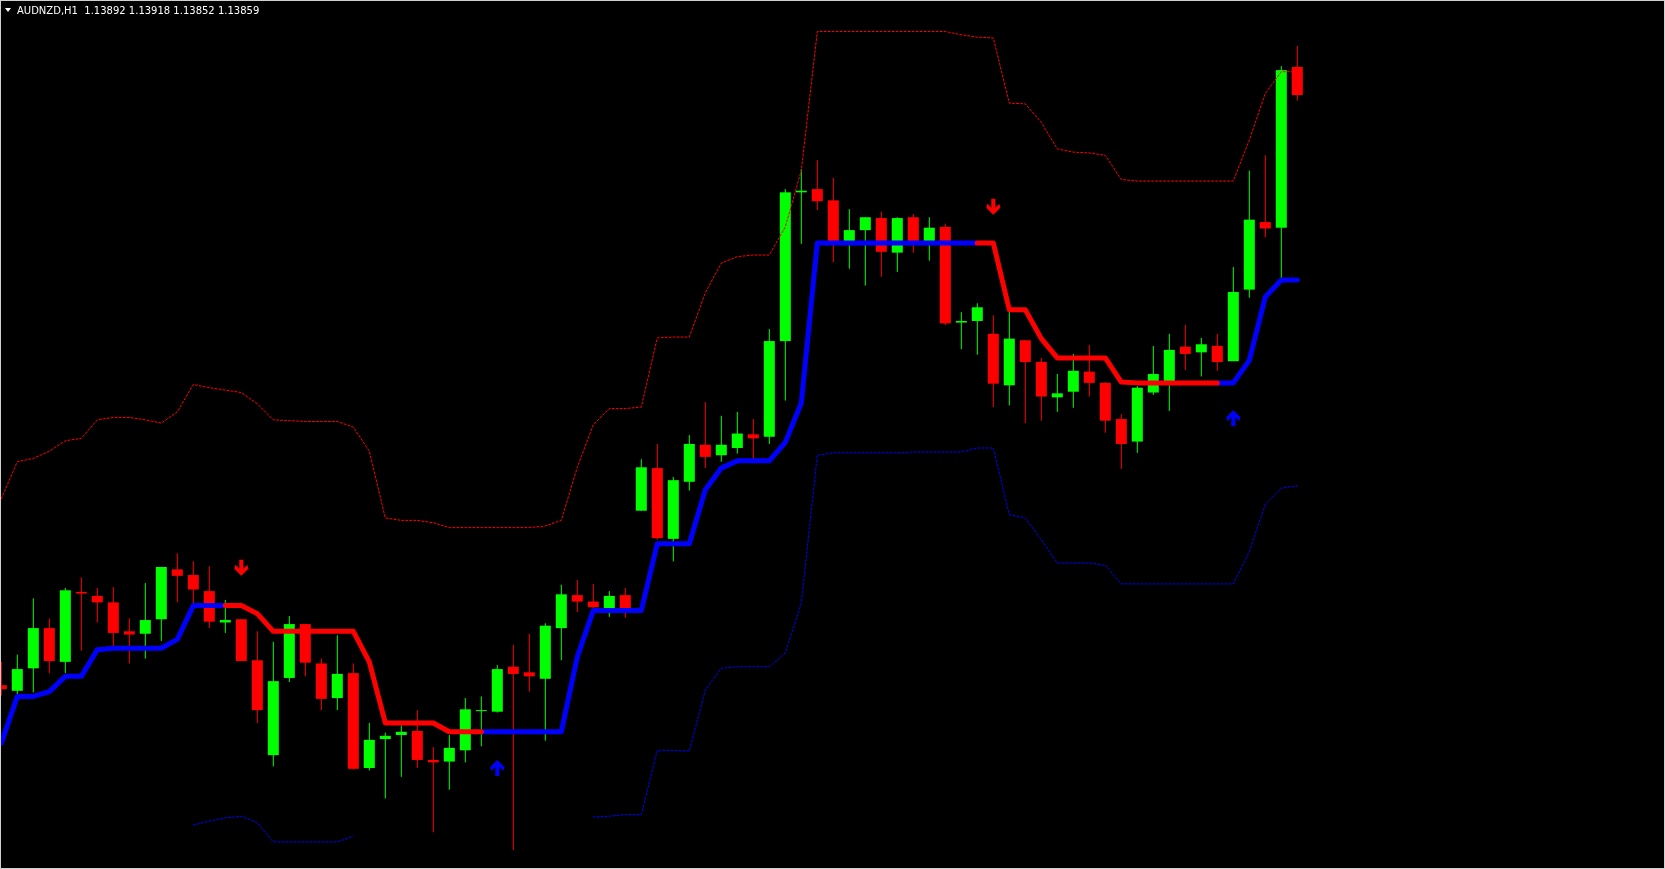 The width and height of the screenshot is (1665, 869). Describe the element at coordinates (138, 10) in the screenshot. I see `chart-title: AUDNZD,H1 1.13892 1.13918 1.13852 1.13859` at that location.